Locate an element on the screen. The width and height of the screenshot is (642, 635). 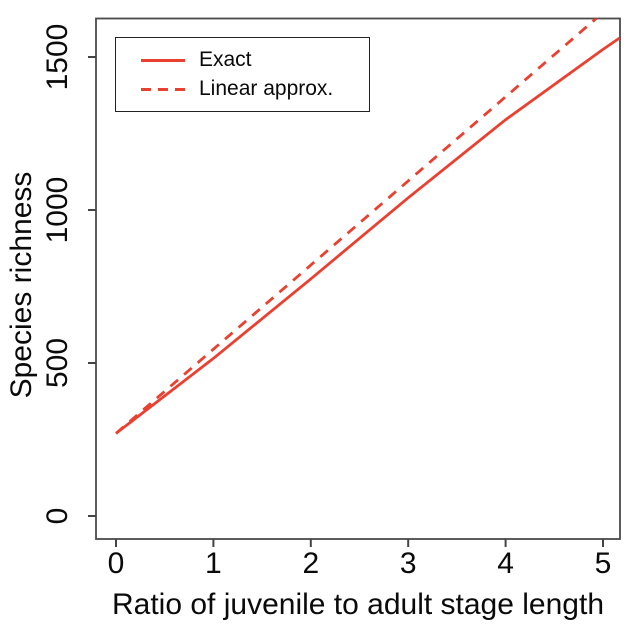
x-tick-label: 5 is located at coordinates (603, 563).